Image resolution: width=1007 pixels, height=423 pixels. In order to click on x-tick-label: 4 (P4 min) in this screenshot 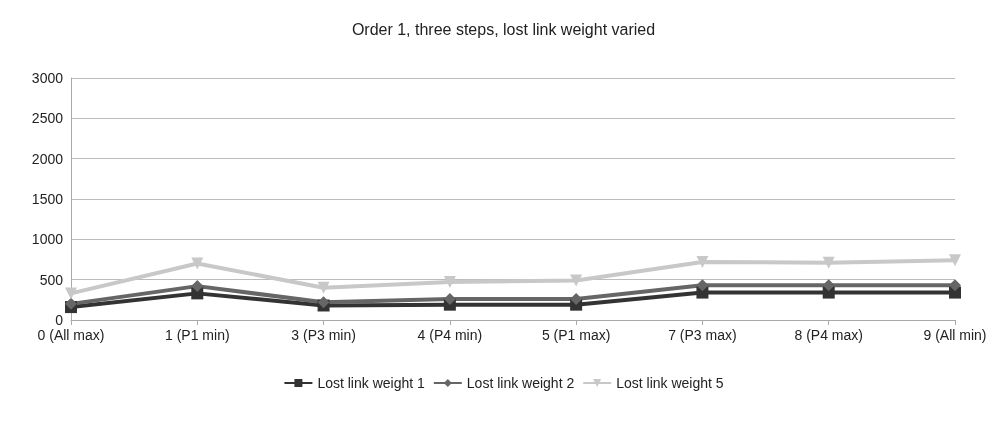, I will do `click(450, 335)`.